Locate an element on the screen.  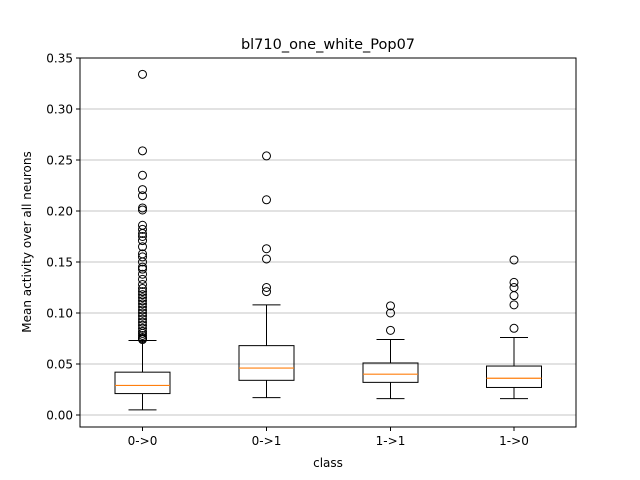
y-tick-label: 0.10 is located at coordinates (59, 314).